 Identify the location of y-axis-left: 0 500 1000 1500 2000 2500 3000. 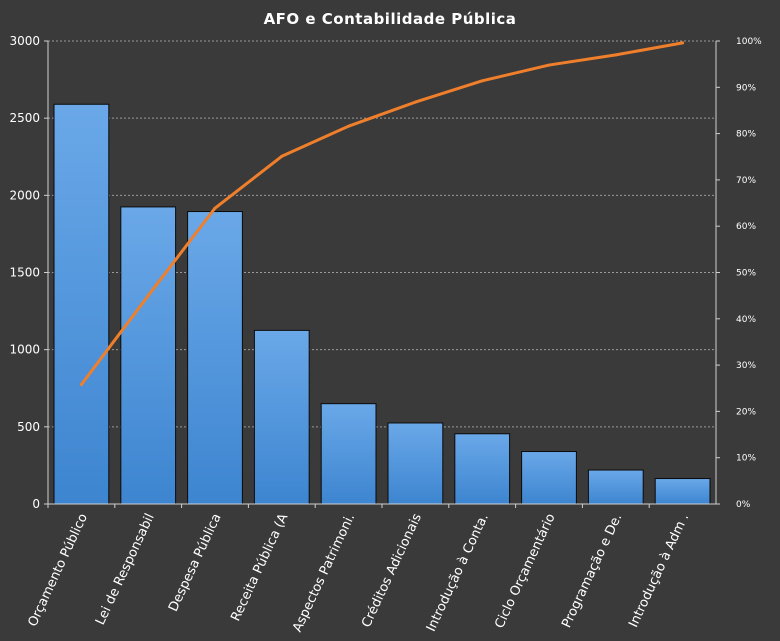
(29, 272).